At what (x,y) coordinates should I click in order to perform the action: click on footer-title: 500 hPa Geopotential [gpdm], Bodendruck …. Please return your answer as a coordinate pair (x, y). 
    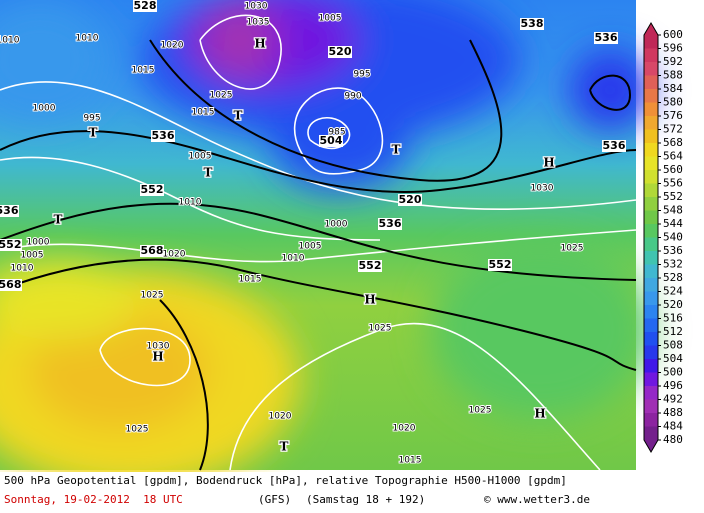
    Looking at the image, I should click on (285, 480).